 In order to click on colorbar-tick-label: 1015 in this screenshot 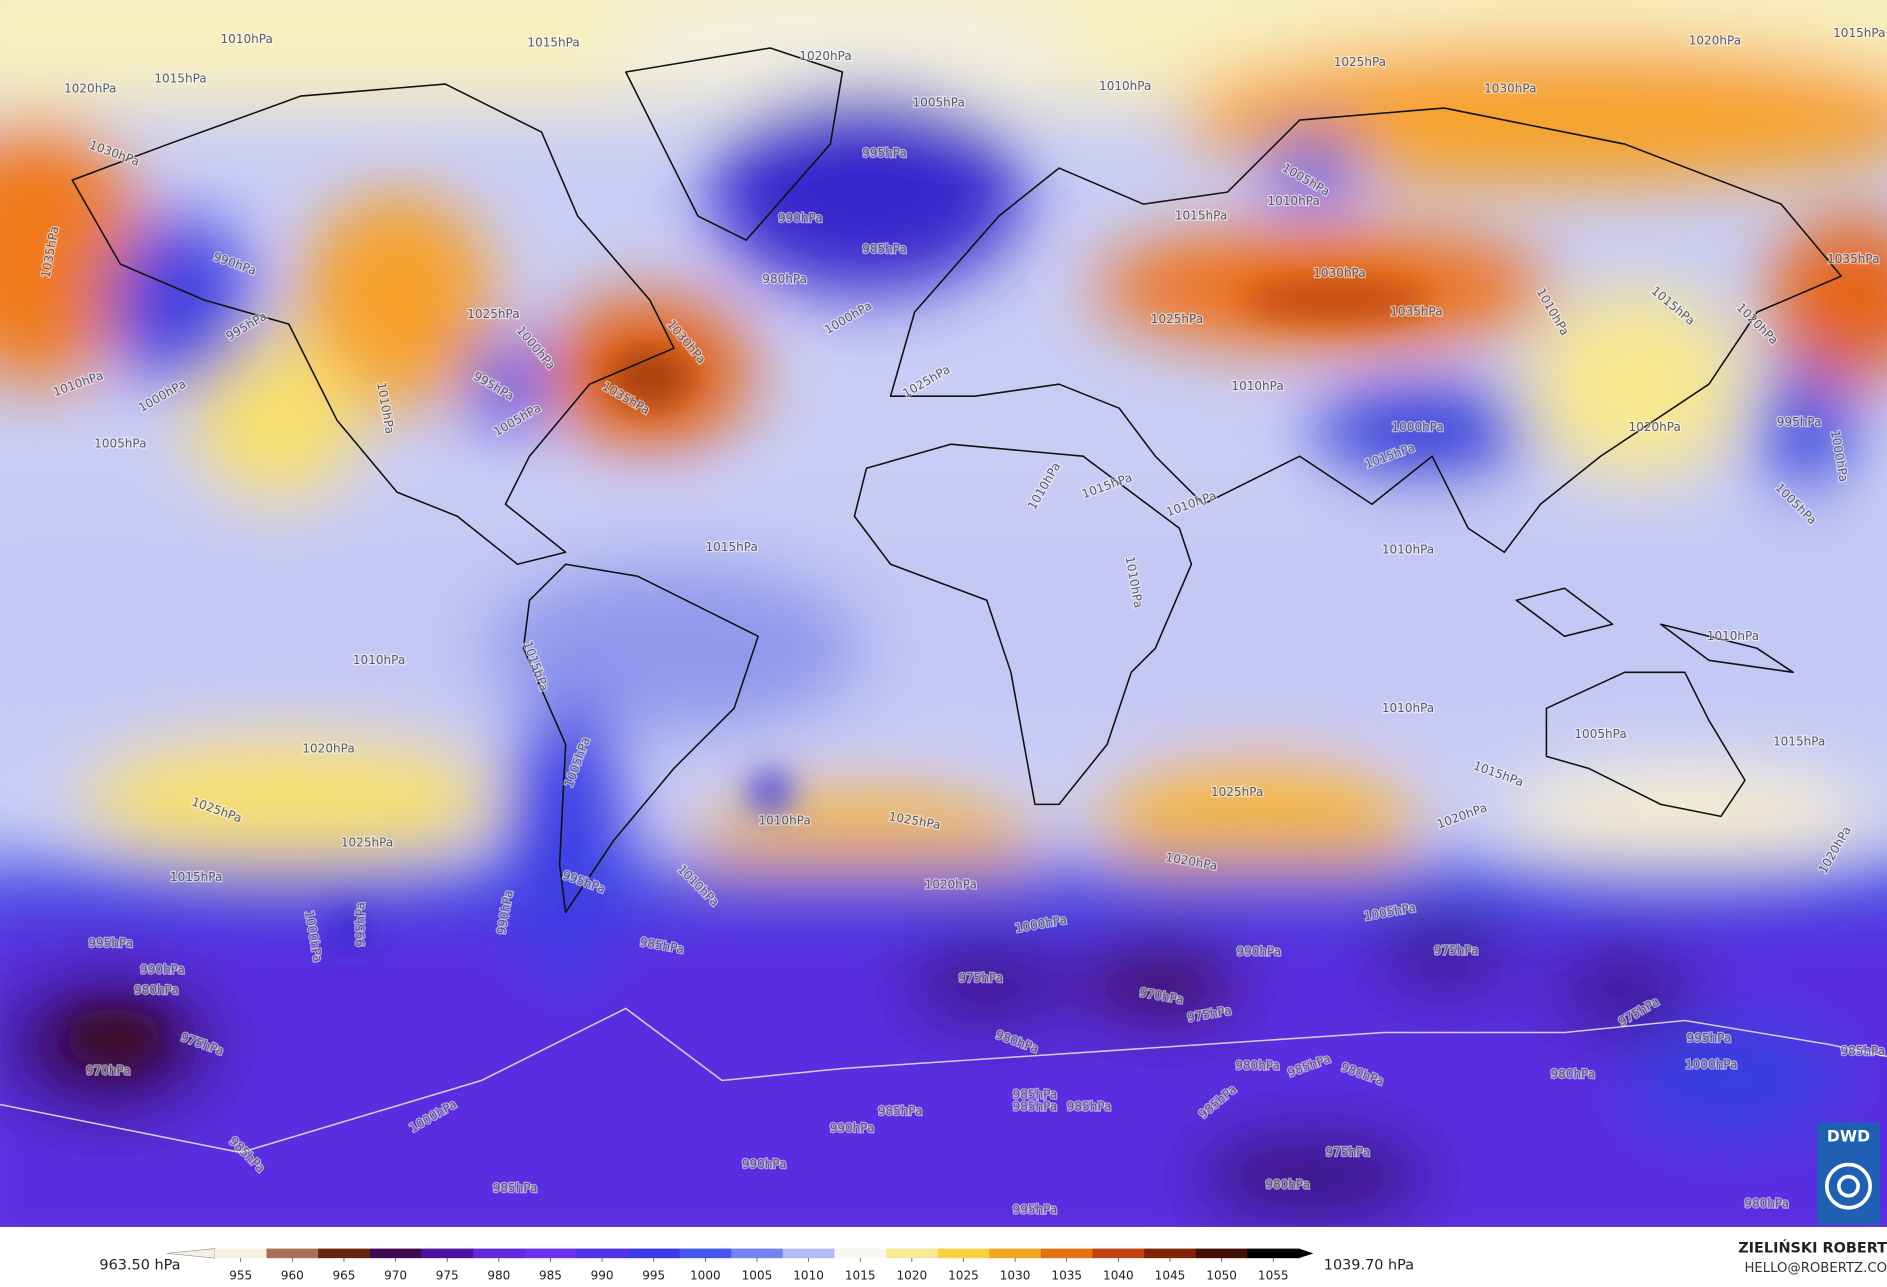, I will do `click(860, 1276)`.